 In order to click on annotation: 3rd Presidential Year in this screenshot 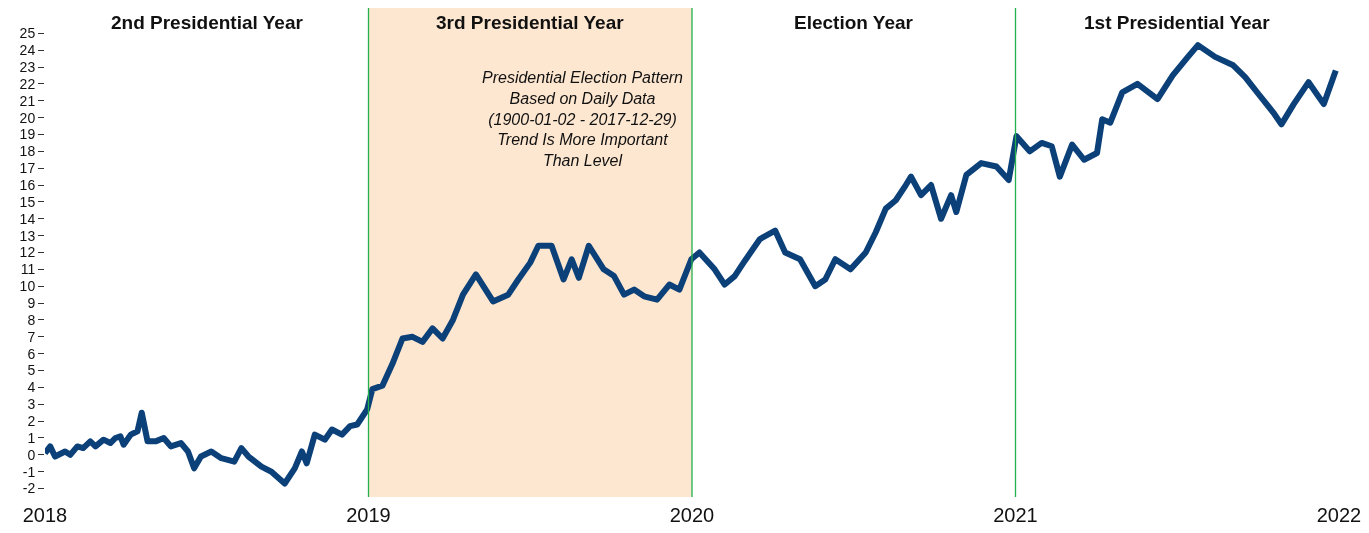, I will do `click(530, 22)`.